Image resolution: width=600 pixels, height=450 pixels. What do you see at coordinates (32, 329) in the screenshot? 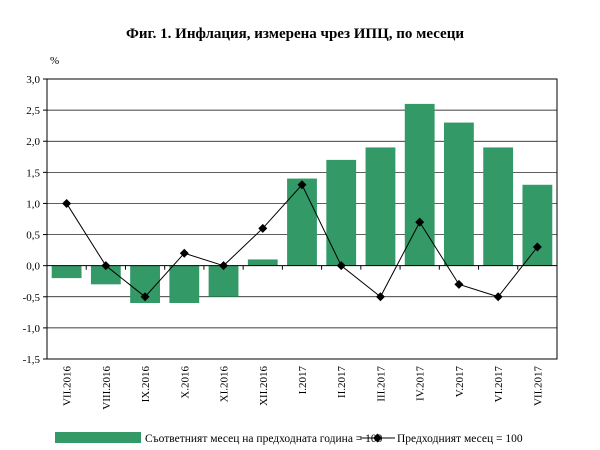
I see `y-tick-label: -1,0` at bounding box center [32, 329].